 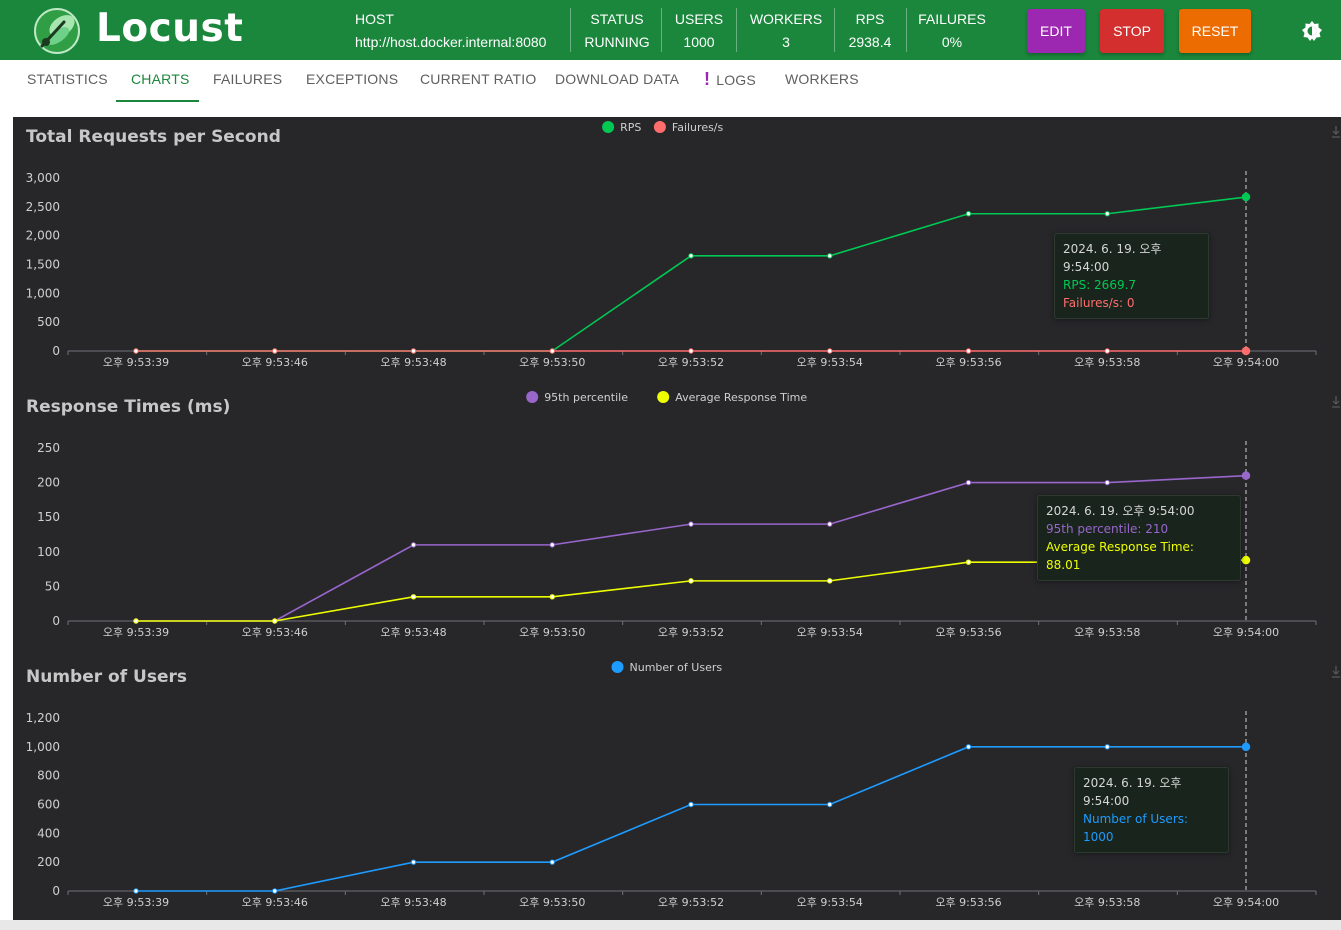 What do you see at coordinates (736, 80) in the screenshot?
I see `tab-logs-label: LOGS` at bounding box center [736, 80].